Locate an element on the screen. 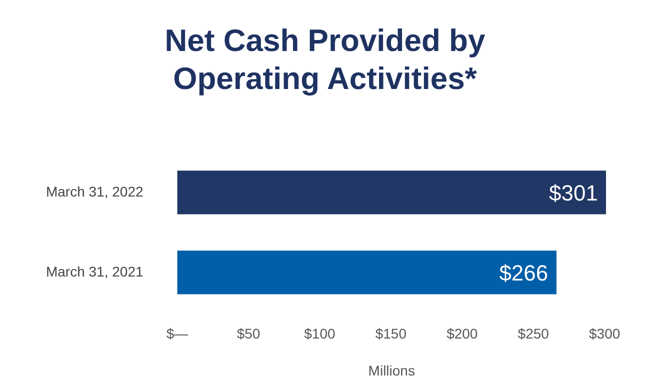 This screenshot has width=650, height=390. data-label: $301 is located at coordinates (573, 193).